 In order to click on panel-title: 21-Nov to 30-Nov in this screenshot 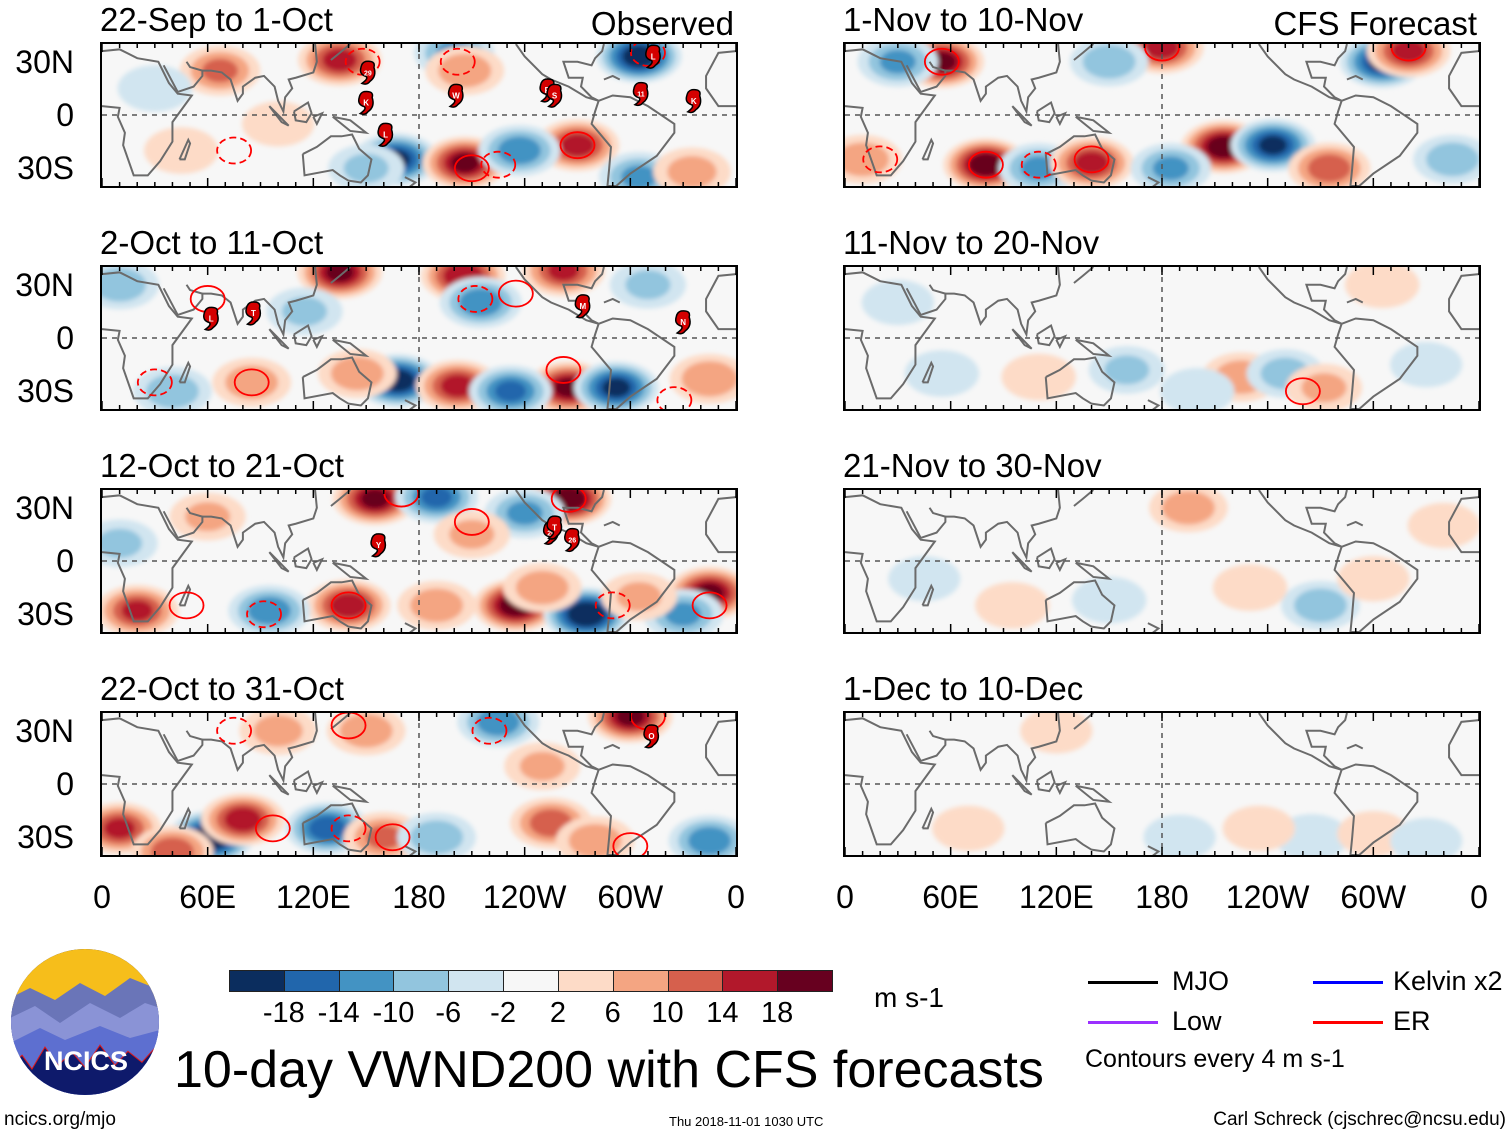, I will do `click(972, 465)`.